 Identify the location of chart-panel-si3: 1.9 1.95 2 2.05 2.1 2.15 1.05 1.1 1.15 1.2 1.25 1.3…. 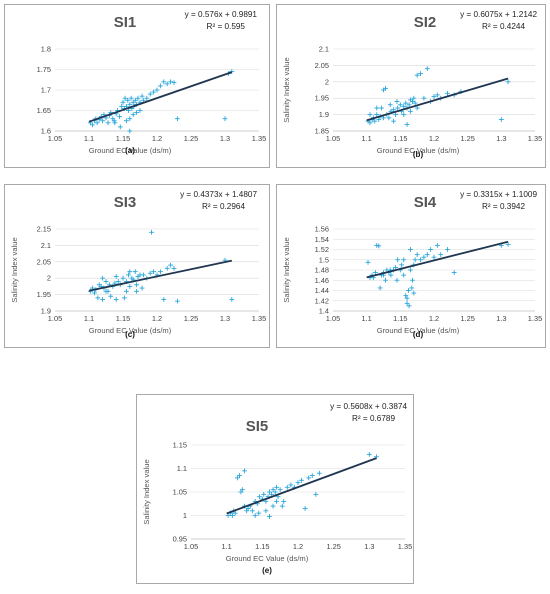
(137, 266).